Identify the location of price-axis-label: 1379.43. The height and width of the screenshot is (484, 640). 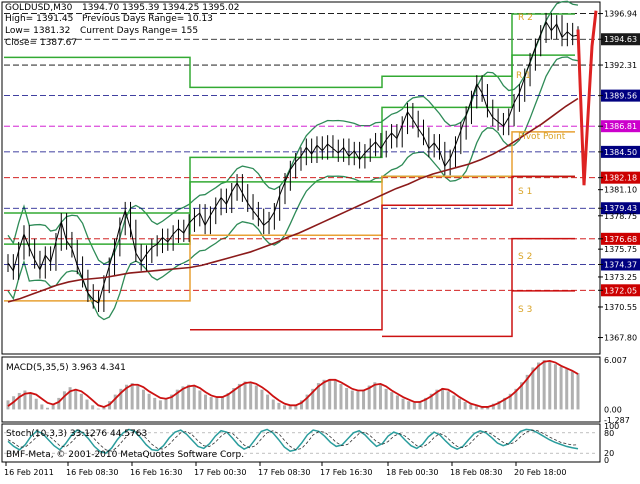
(620, 208).